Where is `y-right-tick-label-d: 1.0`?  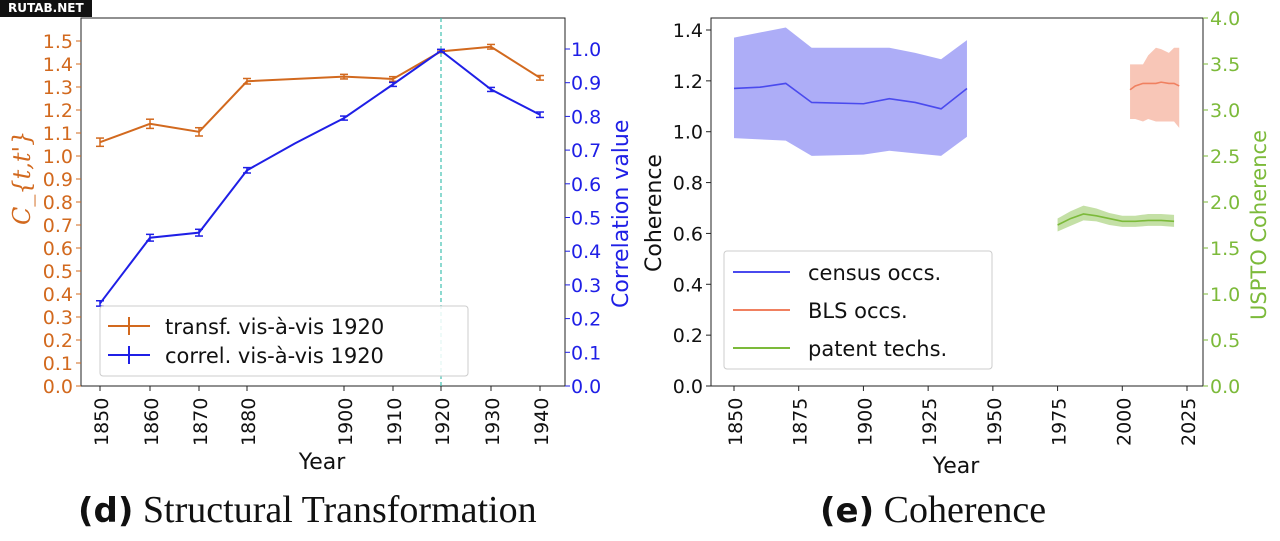
y-right-tick-label-d: 1.0 is located at coordinates (586, 50).